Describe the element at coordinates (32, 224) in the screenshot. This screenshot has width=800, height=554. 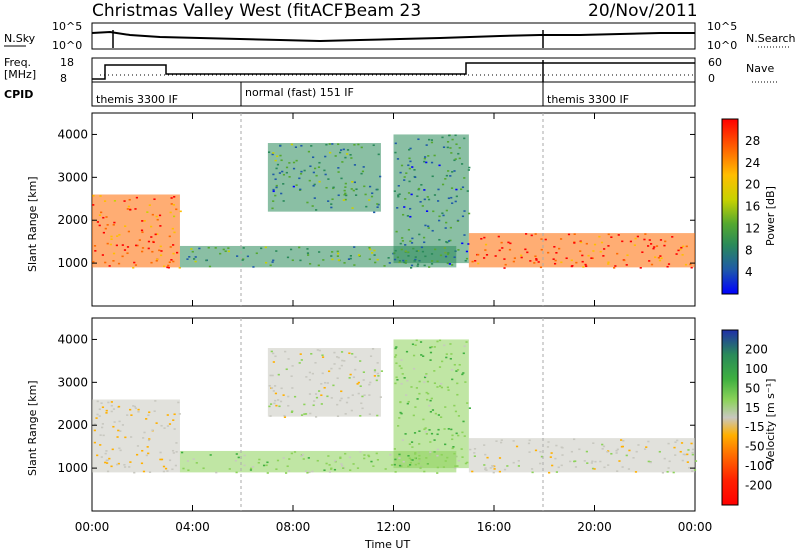
I see `power-ylabel: Slant Range [km]` at that location.